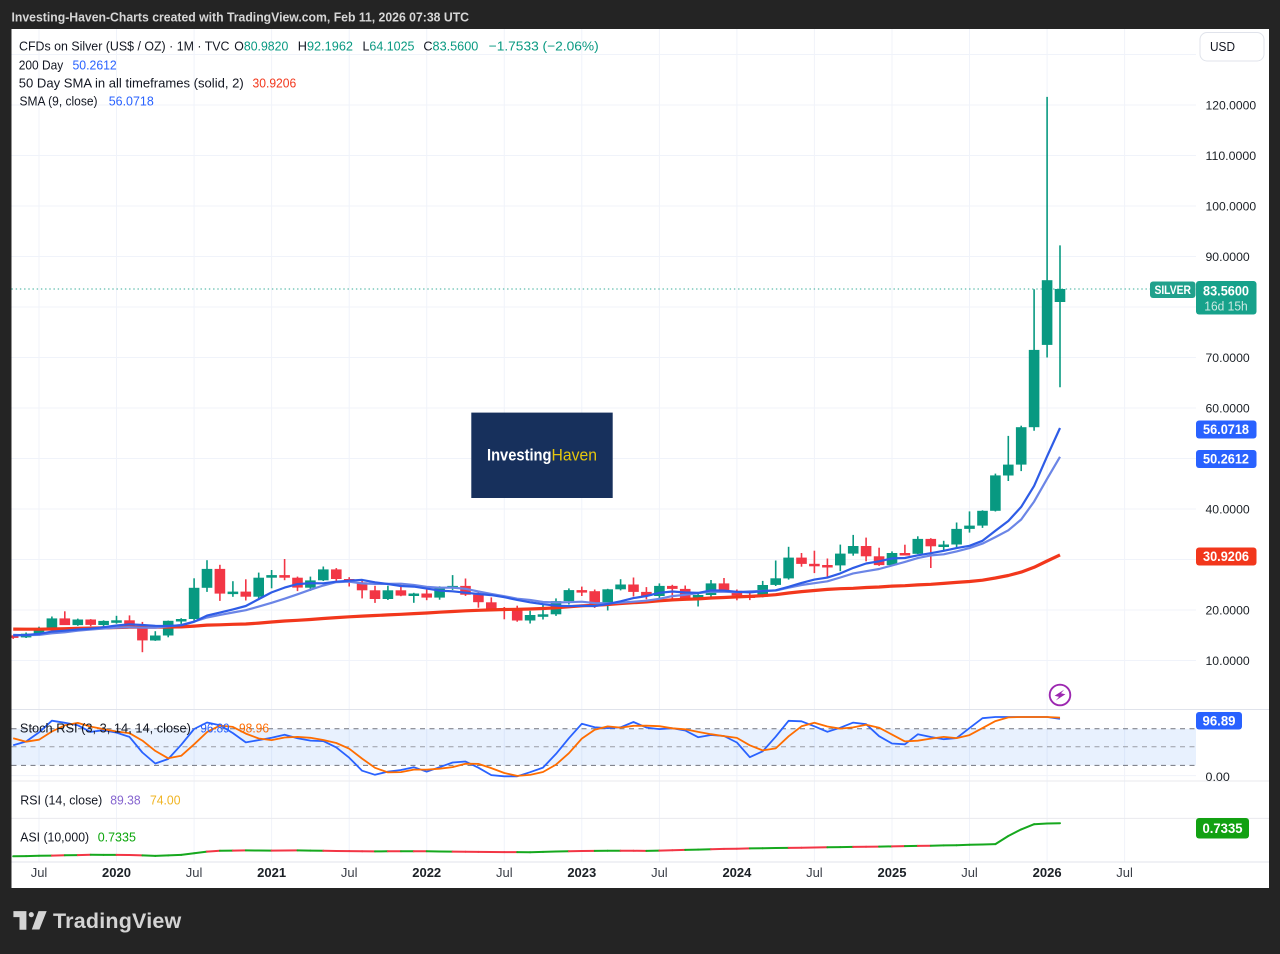  Describe the element at coordinates (1228, 358) in the screenshot. I see `svg-text: 70.0000` at that location.